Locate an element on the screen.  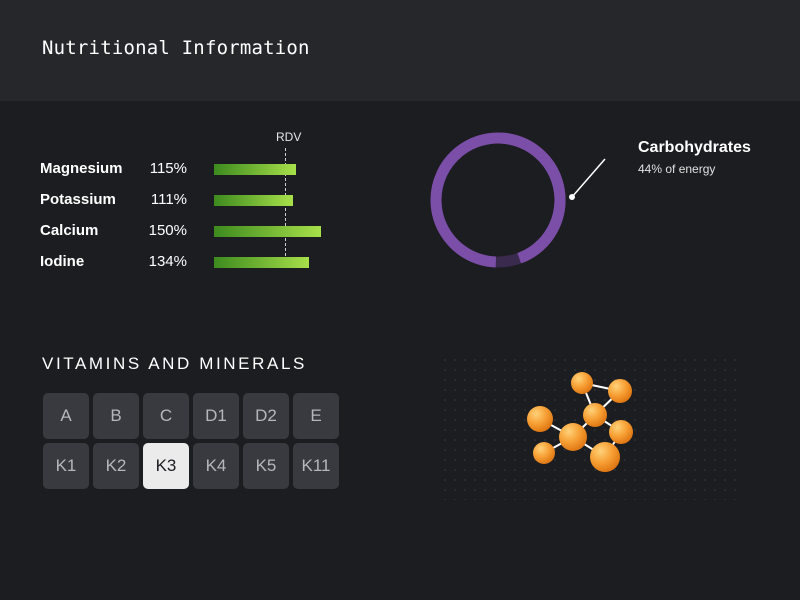
energy-label: Carbohydrates is located at coordinates (694, 147).